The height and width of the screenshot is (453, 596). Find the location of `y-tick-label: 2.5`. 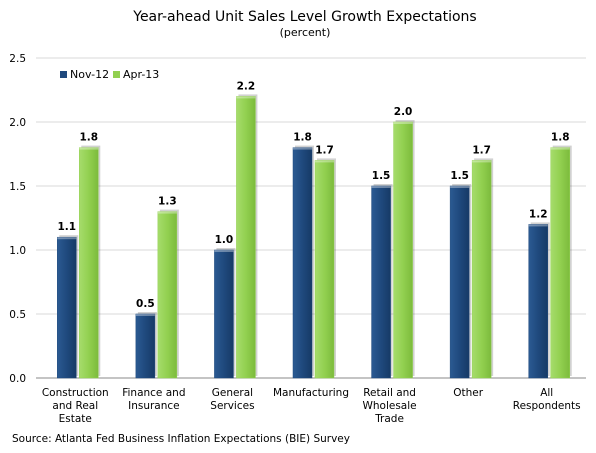

y-tick-label: 2.5 is located at coordinates (17, 59).